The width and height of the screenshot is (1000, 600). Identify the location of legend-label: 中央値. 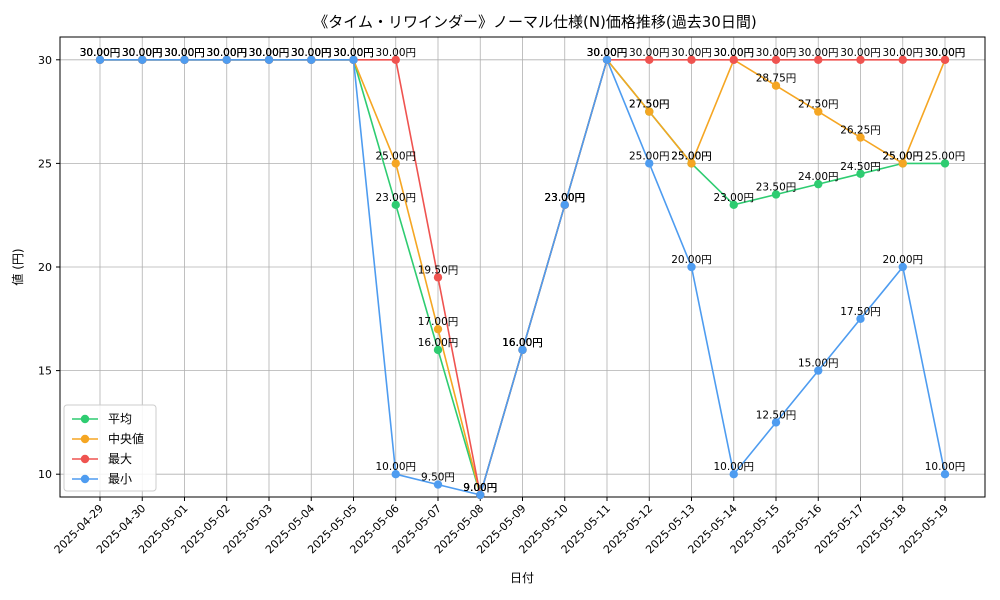
(126, 438).